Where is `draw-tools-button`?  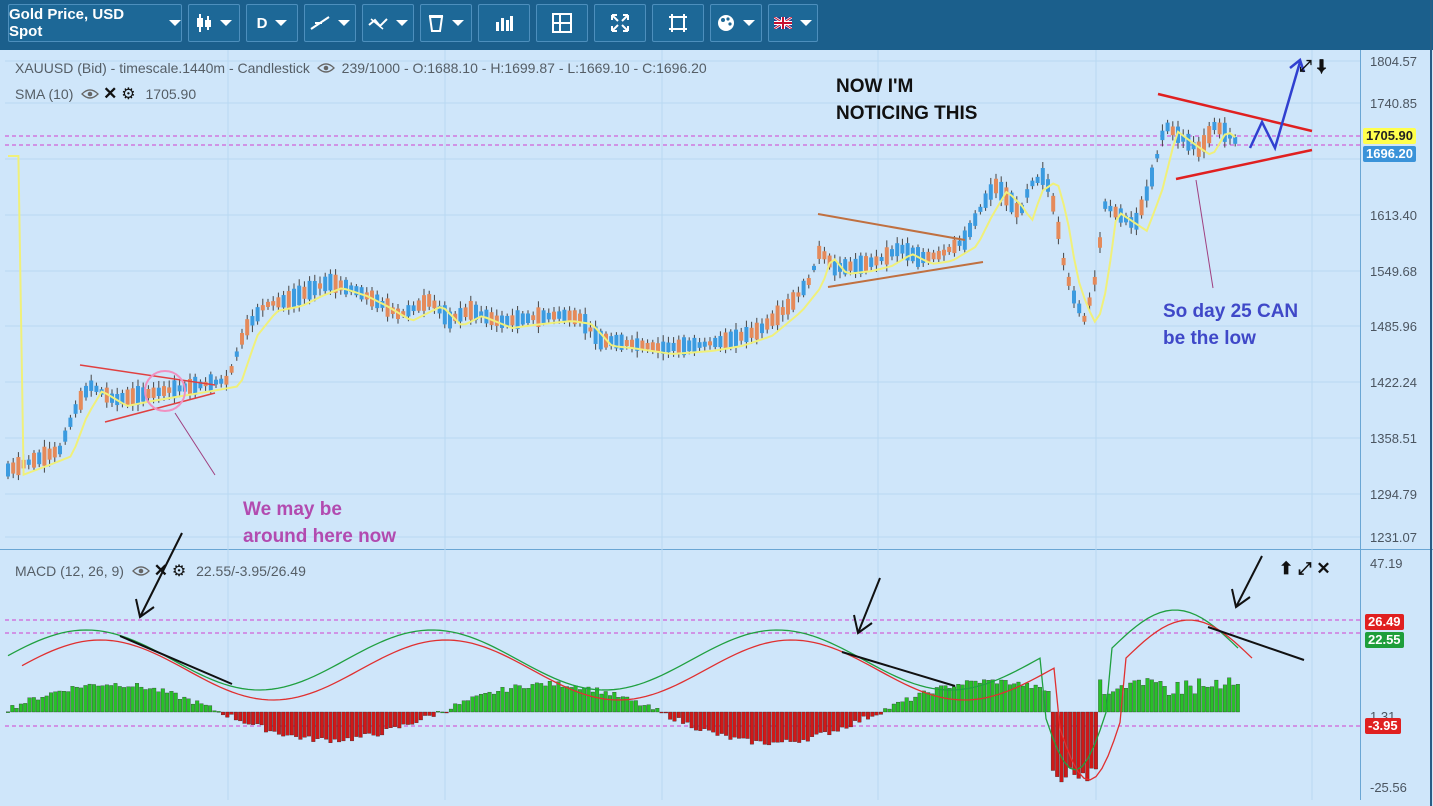 draw-tools-button is located at coordinates (330, 23).